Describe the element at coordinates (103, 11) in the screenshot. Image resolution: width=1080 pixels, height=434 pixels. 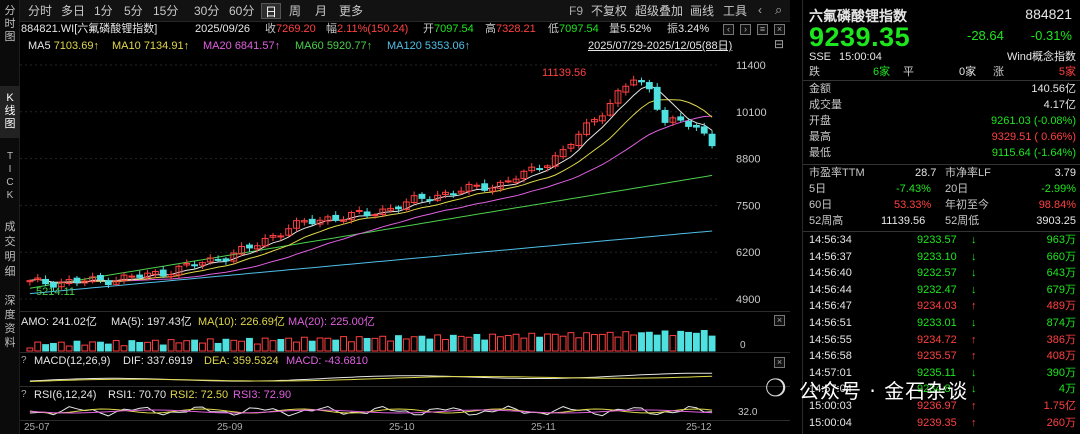
I see `period-tab: 1分` at that location.